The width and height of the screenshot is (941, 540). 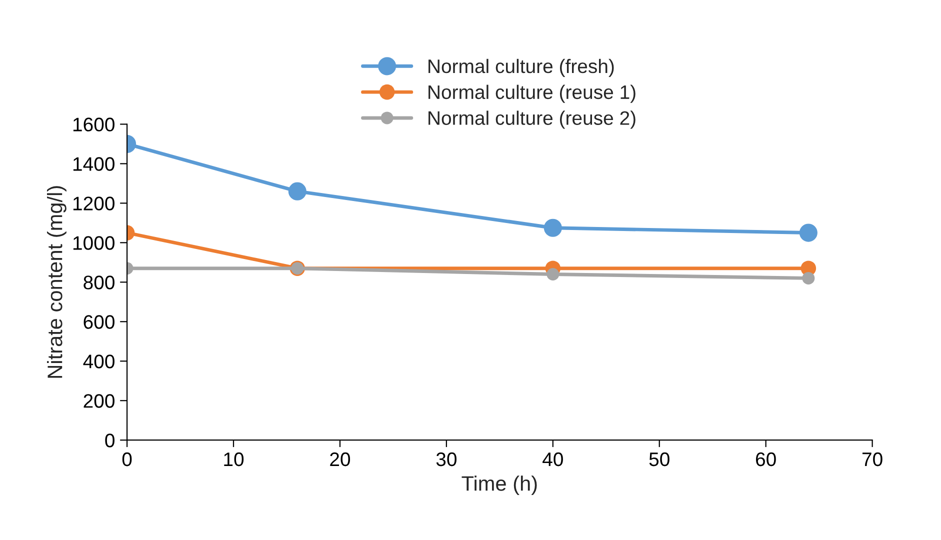 I want to click on legend-label: Normal culture (reuse 1), so click(x=532, y=93).